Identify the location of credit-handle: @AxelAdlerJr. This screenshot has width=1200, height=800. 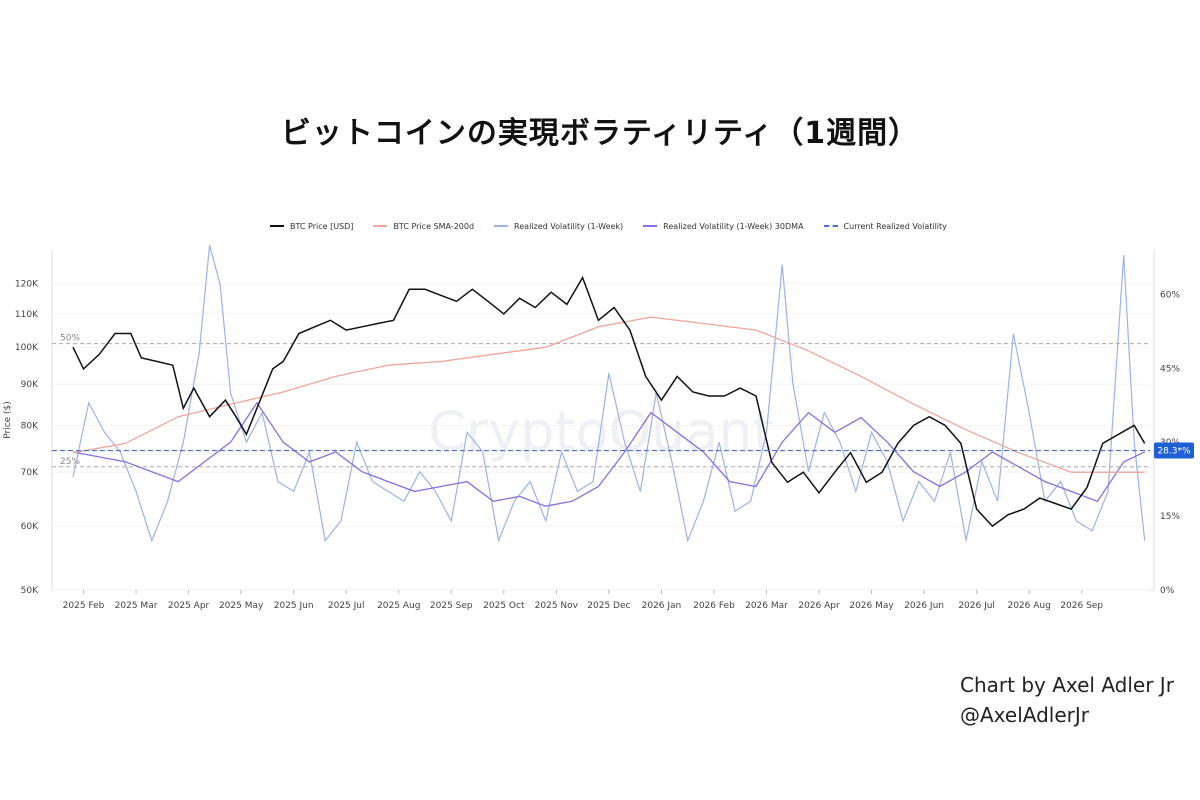
(1024, 715).